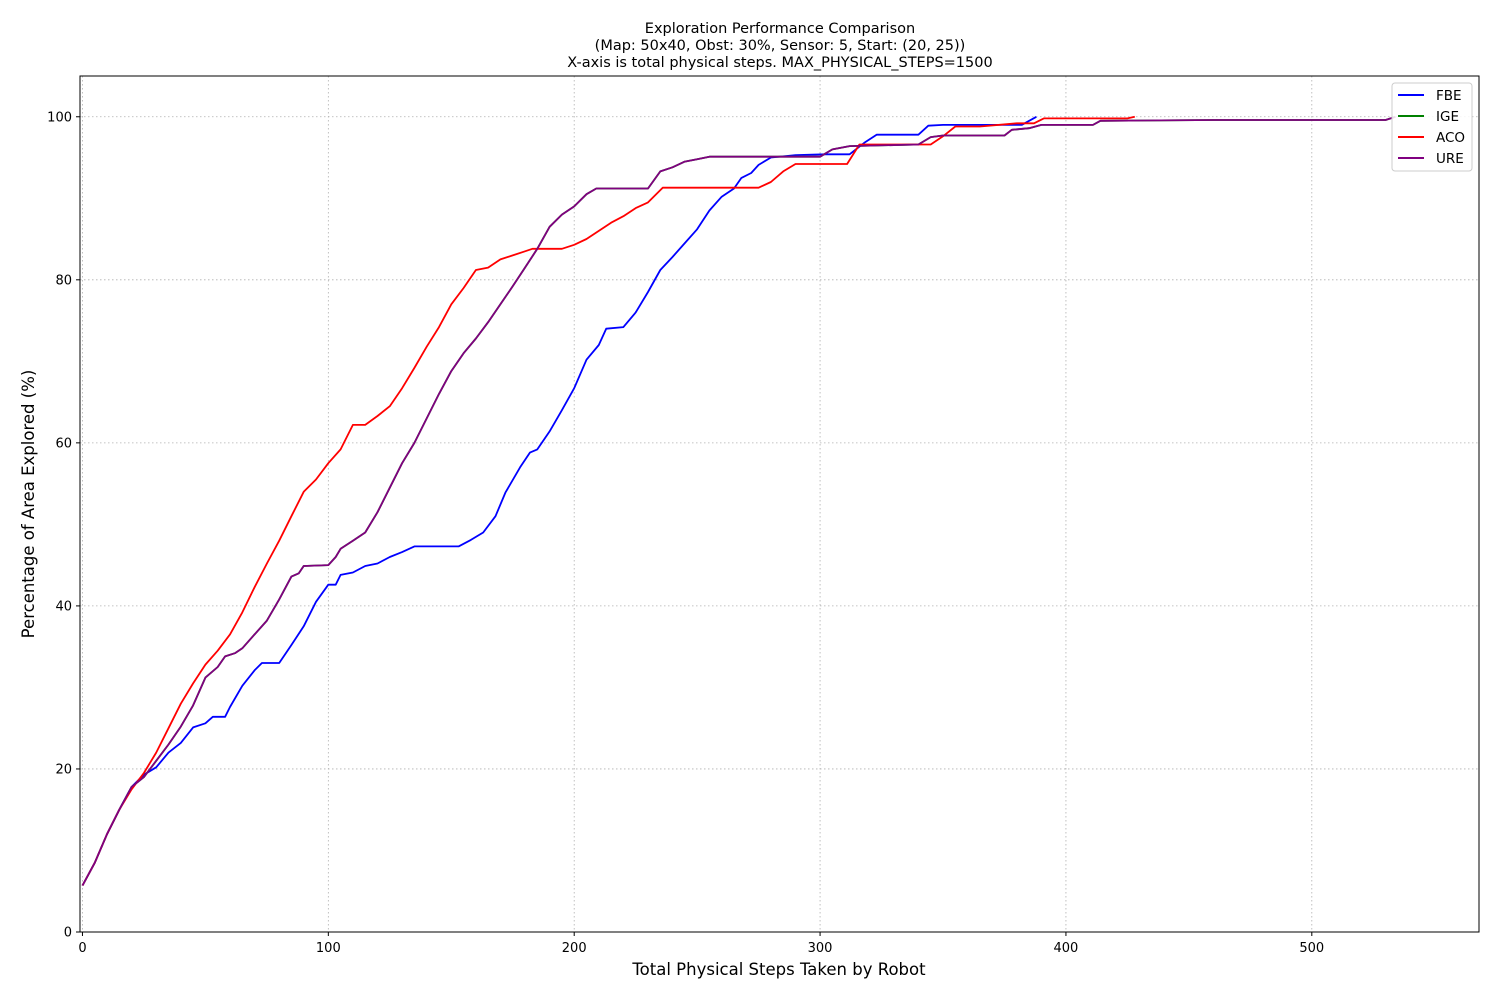 Image resolution: width=1500 pixels, height=1000 pixels. What do you see at coordinates (63, 443) in the screenshot?
I see `y-tick-label: 60` at bounding box center [63, 443].